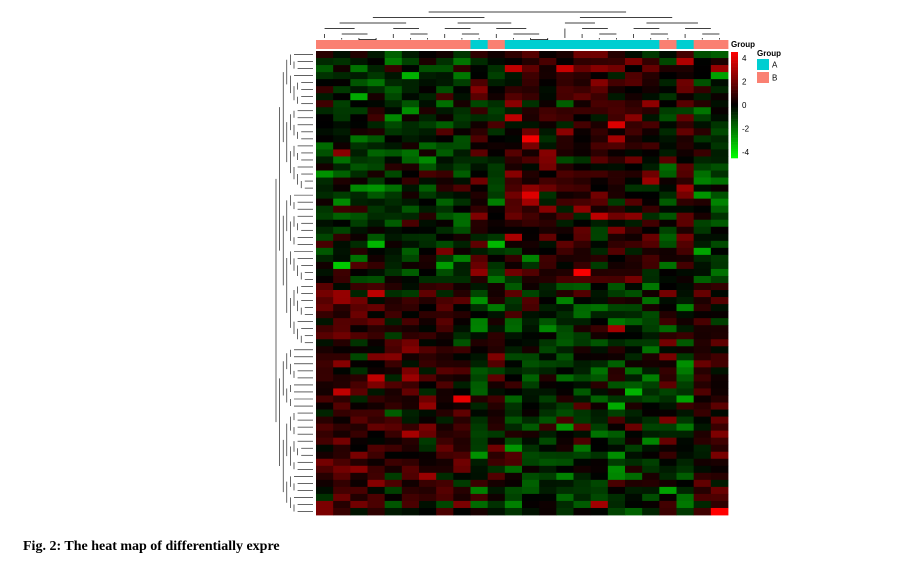  What do you see at coordinates (522, 44) in the screenshot?
I see `group-annotation-bar` at bounding box center [522, 44].